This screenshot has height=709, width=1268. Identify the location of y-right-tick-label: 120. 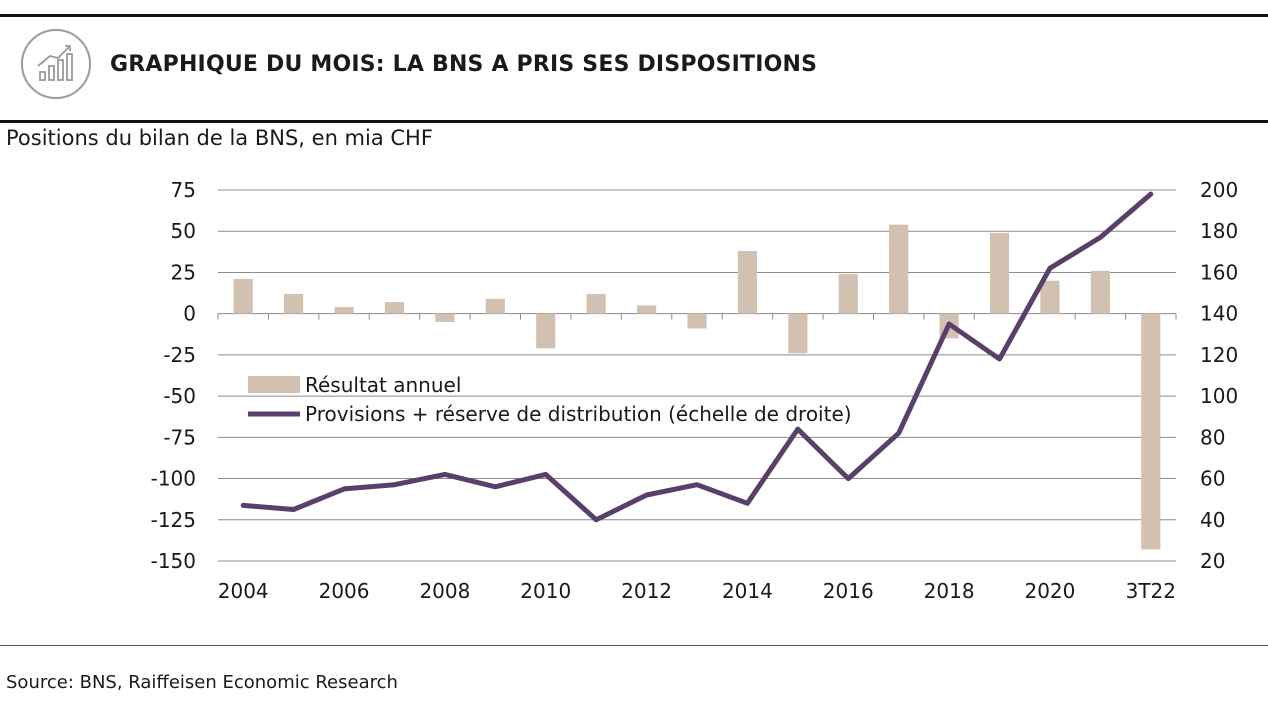
(1219, 355).